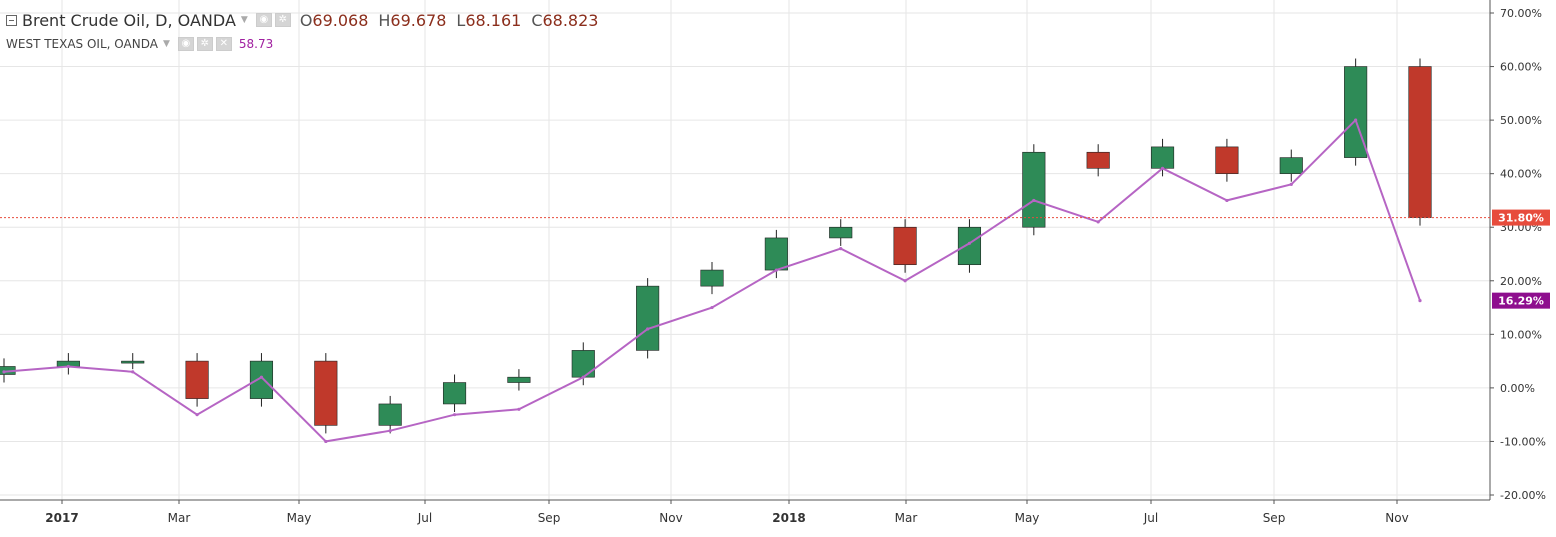  What do you see at coordinates (1521, 13) in the screenshot?
I see `y-tick-label: 70.00%` at bounding box center [1521, 13].